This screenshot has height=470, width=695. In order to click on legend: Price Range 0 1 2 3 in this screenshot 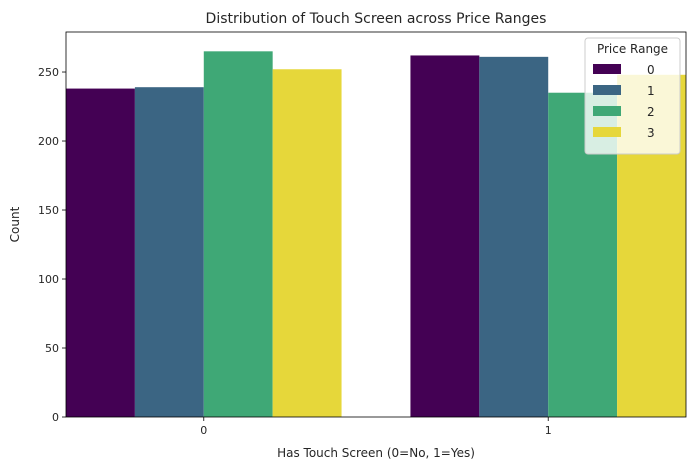, I will do `click(632, 96)`.